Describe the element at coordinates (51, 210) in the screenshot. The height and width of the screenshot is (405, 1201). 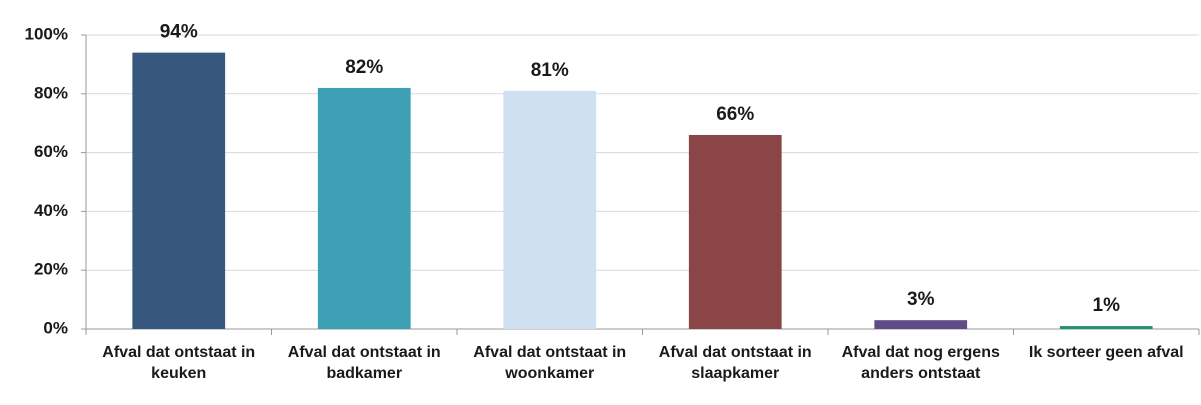
I see `y-tick-label: 40%` at that location.